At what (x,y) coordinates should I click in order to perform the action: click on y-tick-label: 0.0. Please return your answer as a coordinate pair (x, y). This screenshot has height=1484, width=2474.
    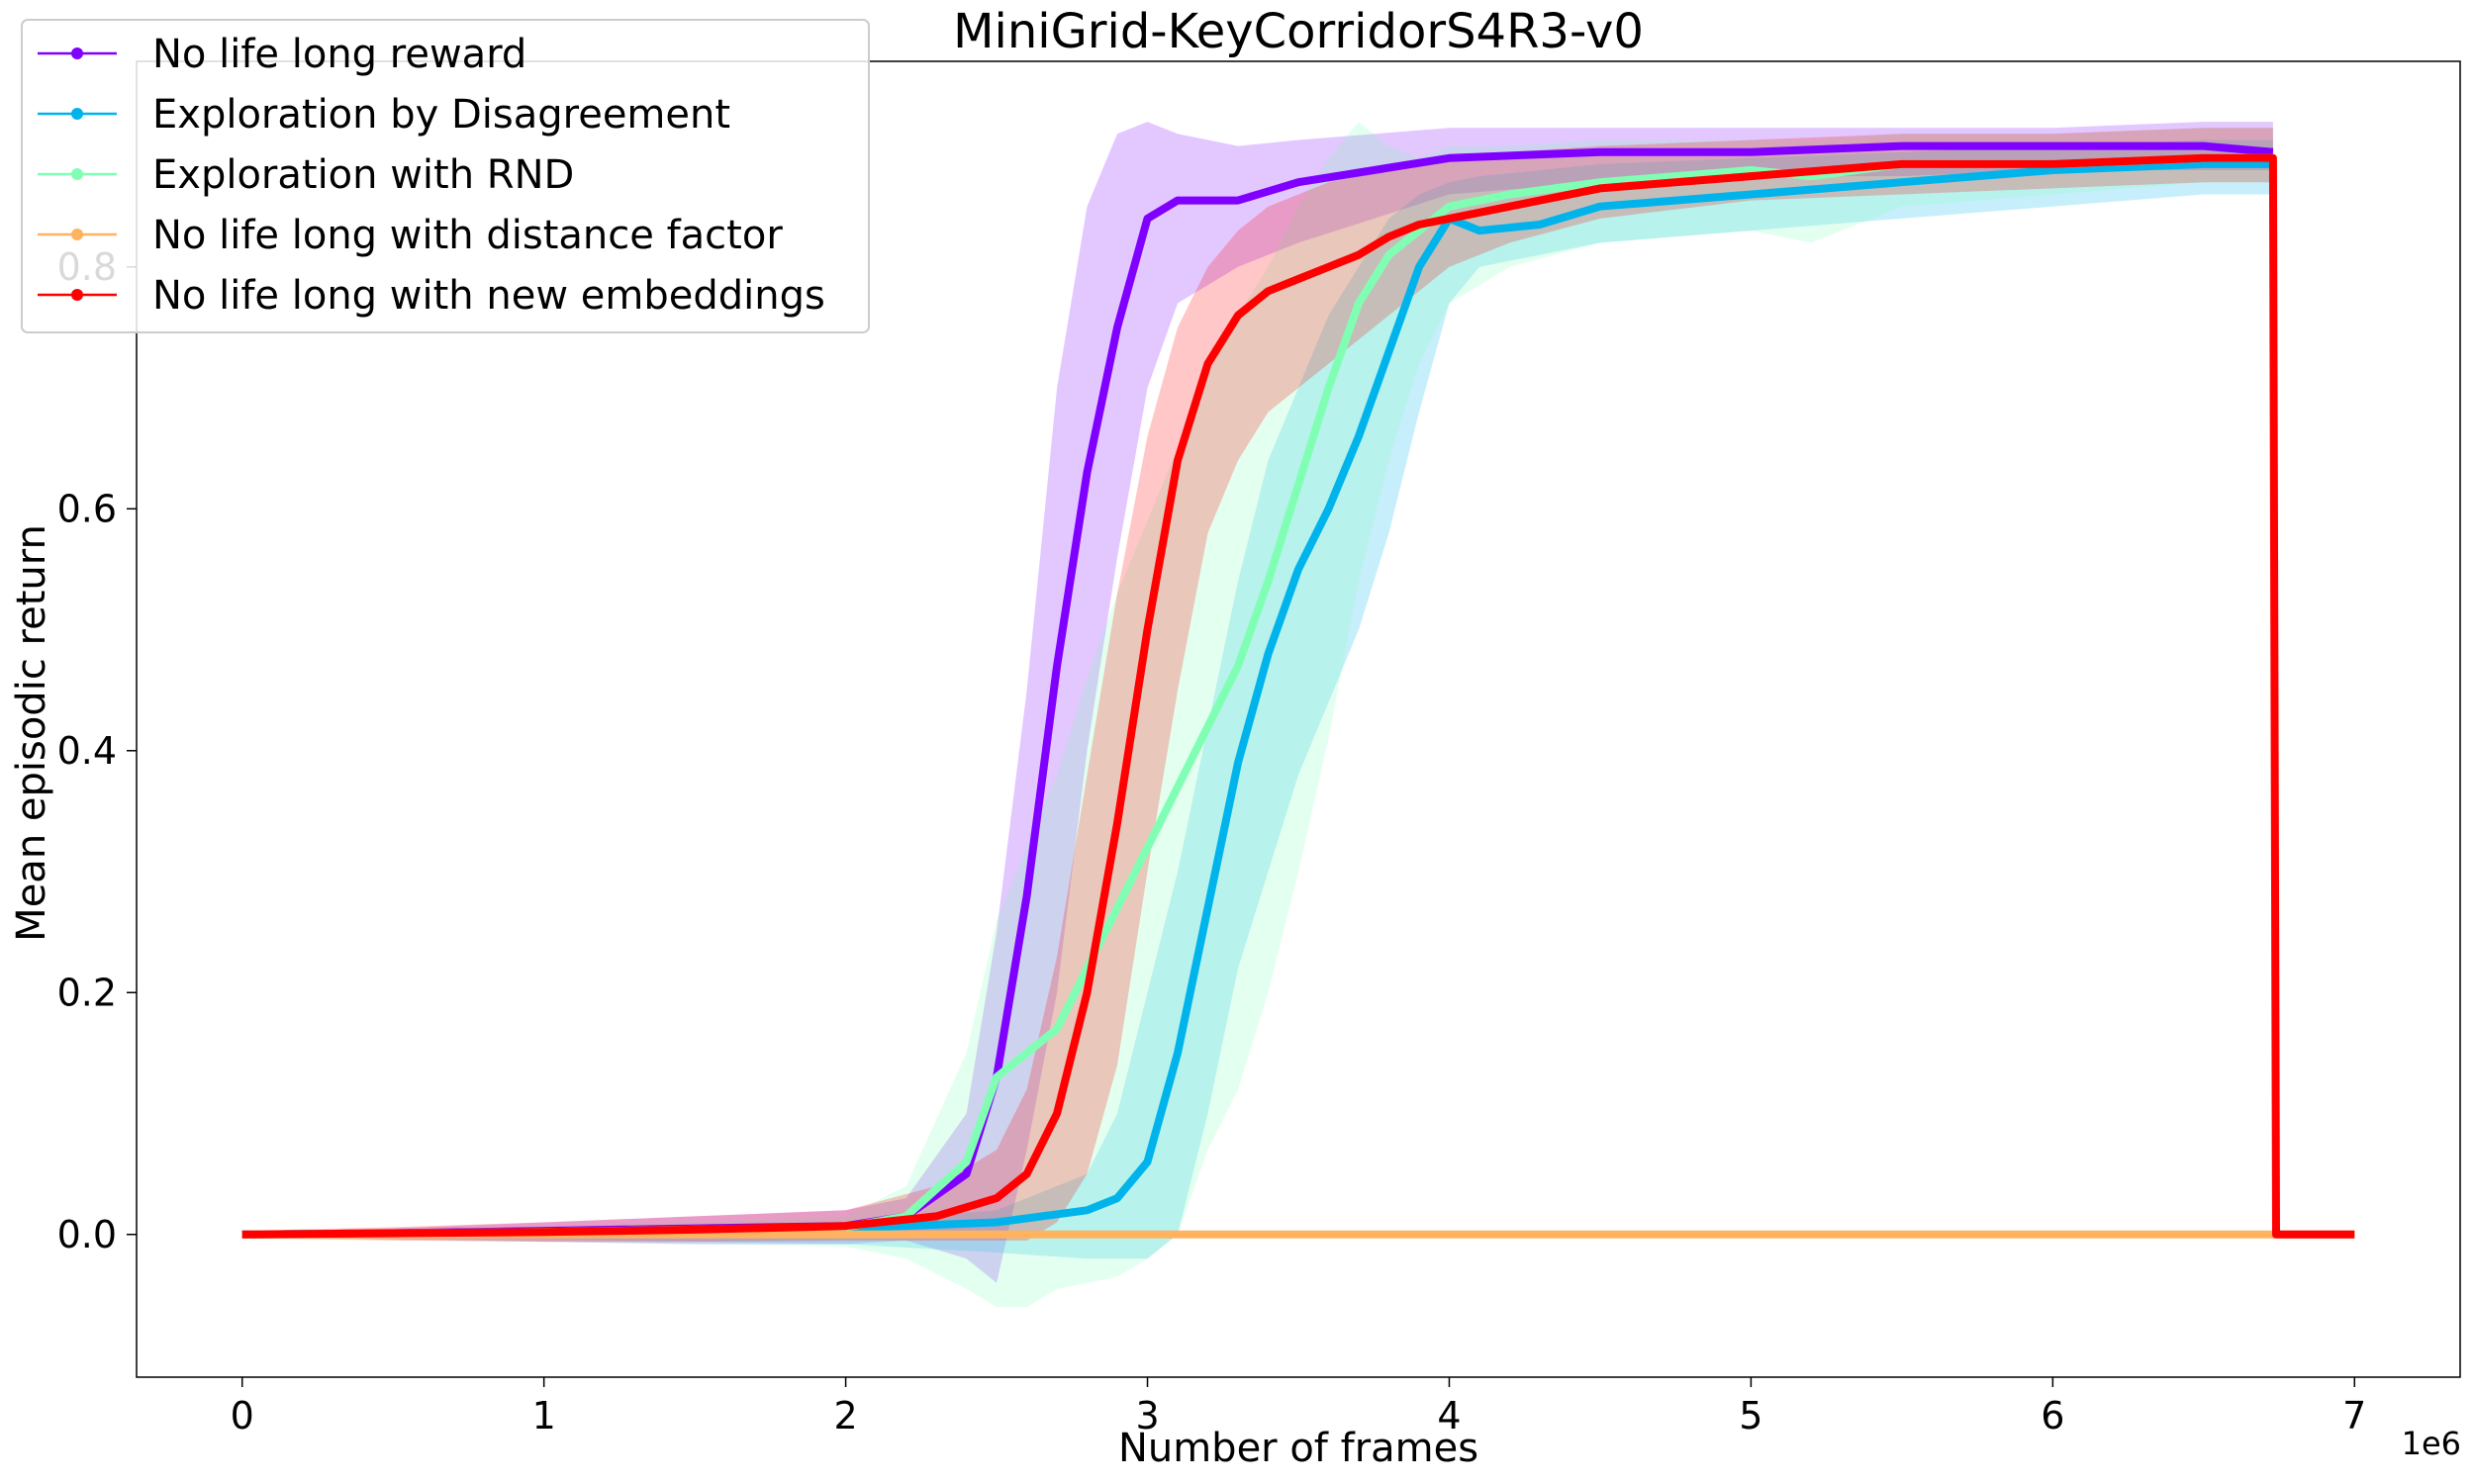
    Looking at the image, I should click on (87, 1234).